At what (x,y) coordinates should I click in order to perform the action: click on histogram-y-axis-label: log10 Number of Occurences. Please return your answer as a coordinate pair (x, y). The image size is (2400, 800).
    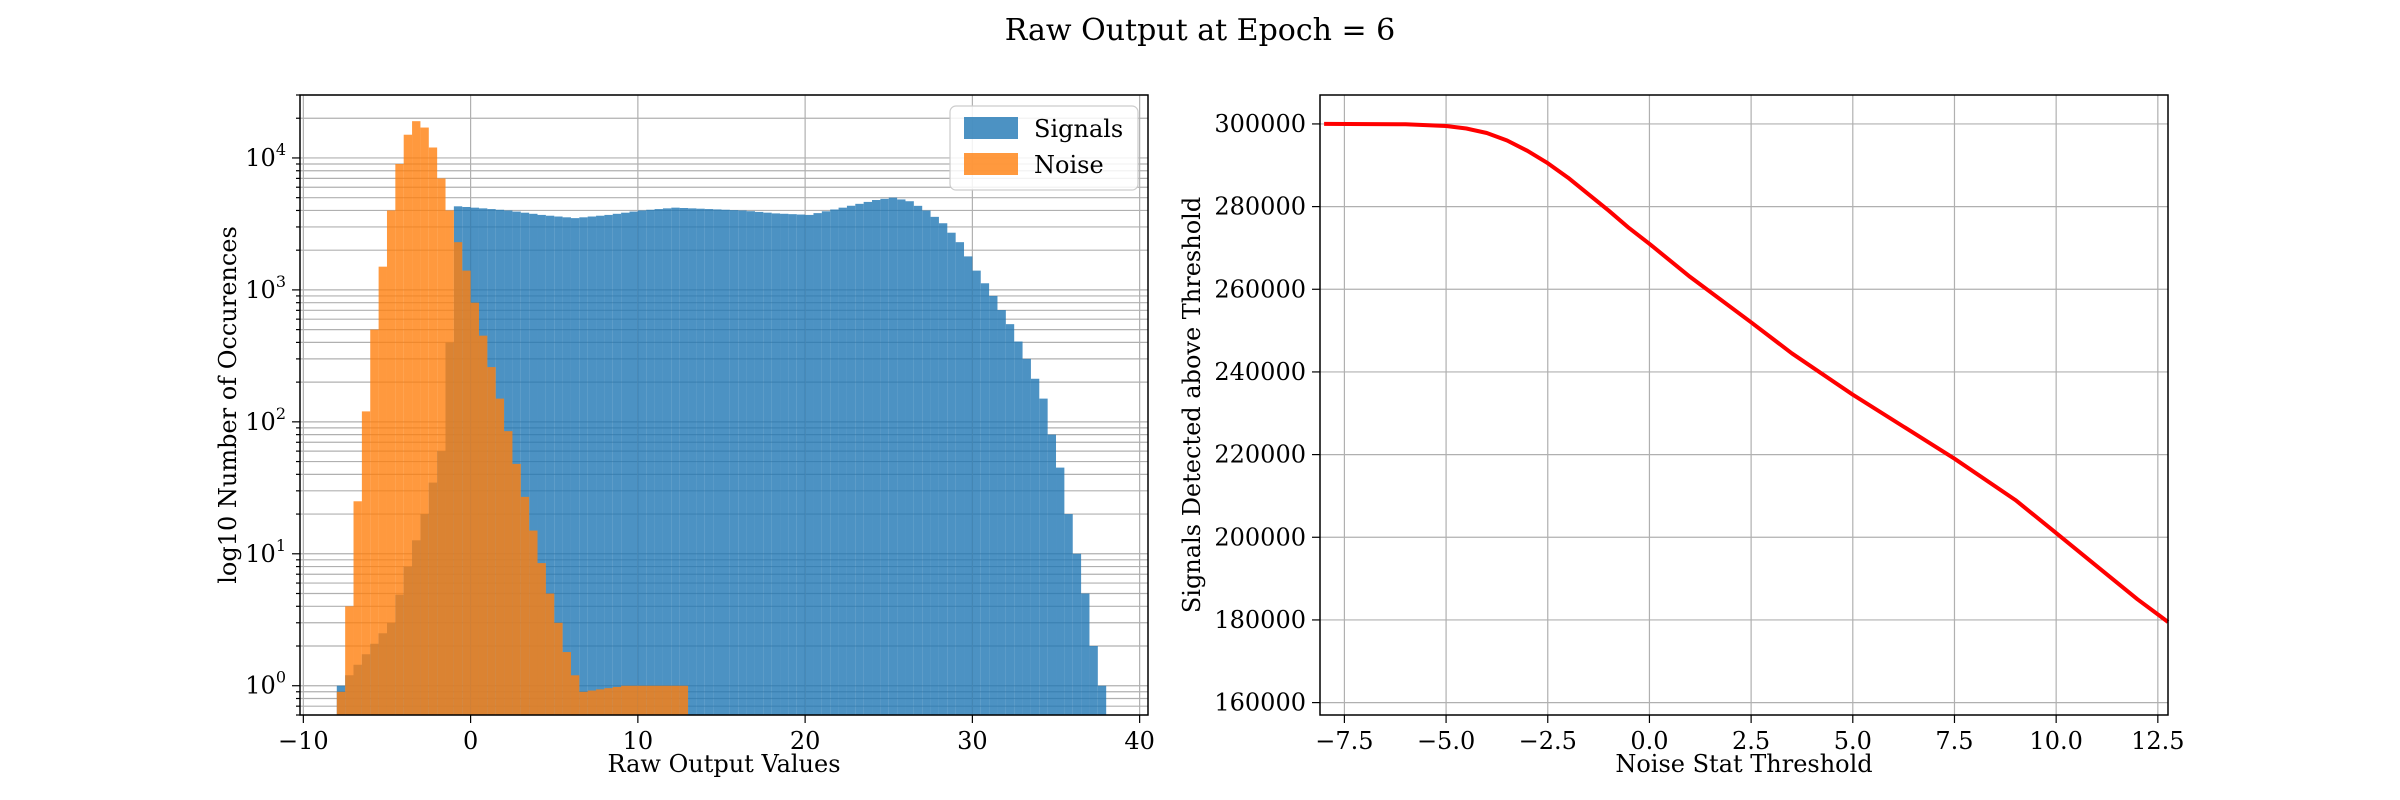
    Looking at the image, I should click on (228, 405).